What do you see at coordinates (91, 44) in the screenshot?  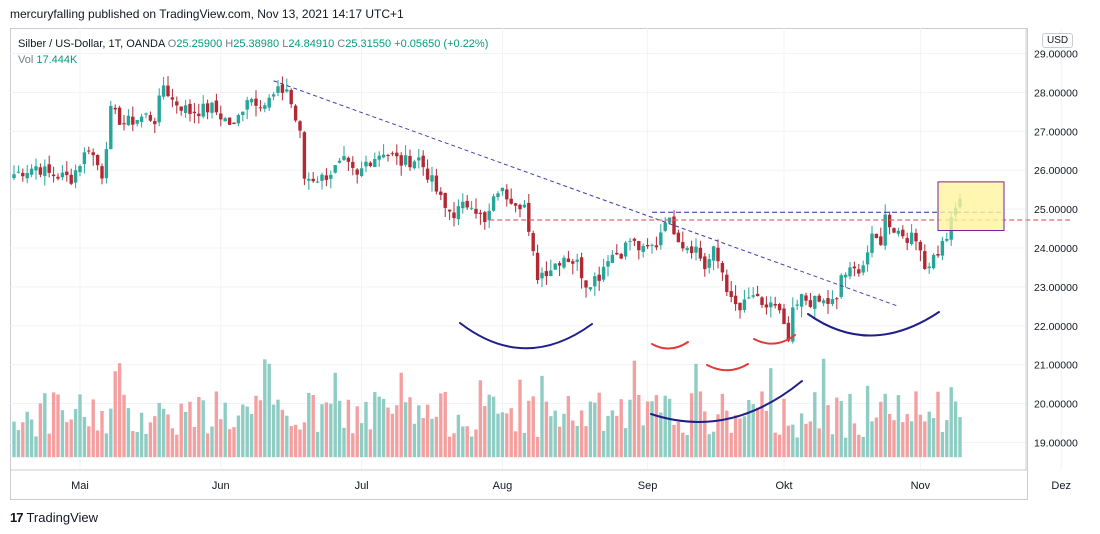 I see `symbol-title: Silber / US-Dollar, 1T, OANDA` at bounding box center [91, 44].